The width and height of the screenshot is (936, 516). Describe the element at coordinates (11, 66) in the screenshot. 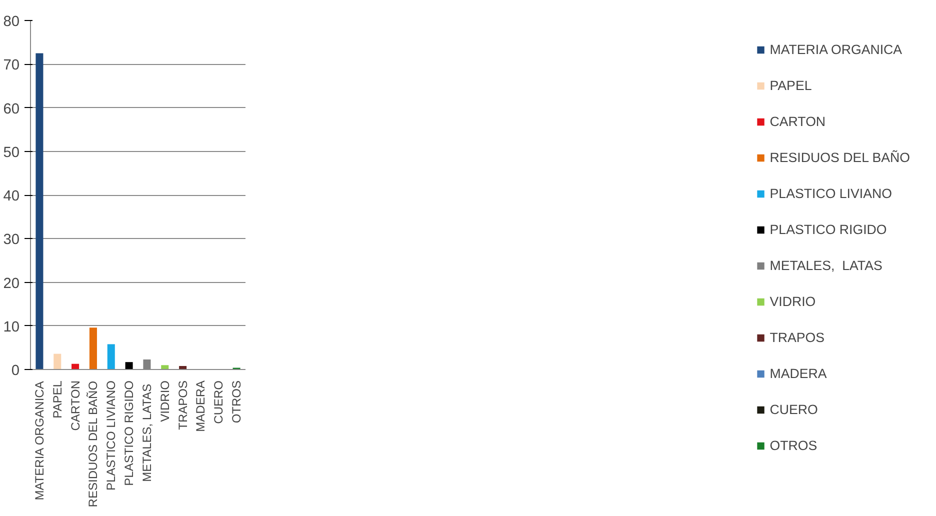

I see `y-tick-label: 70` at that location.